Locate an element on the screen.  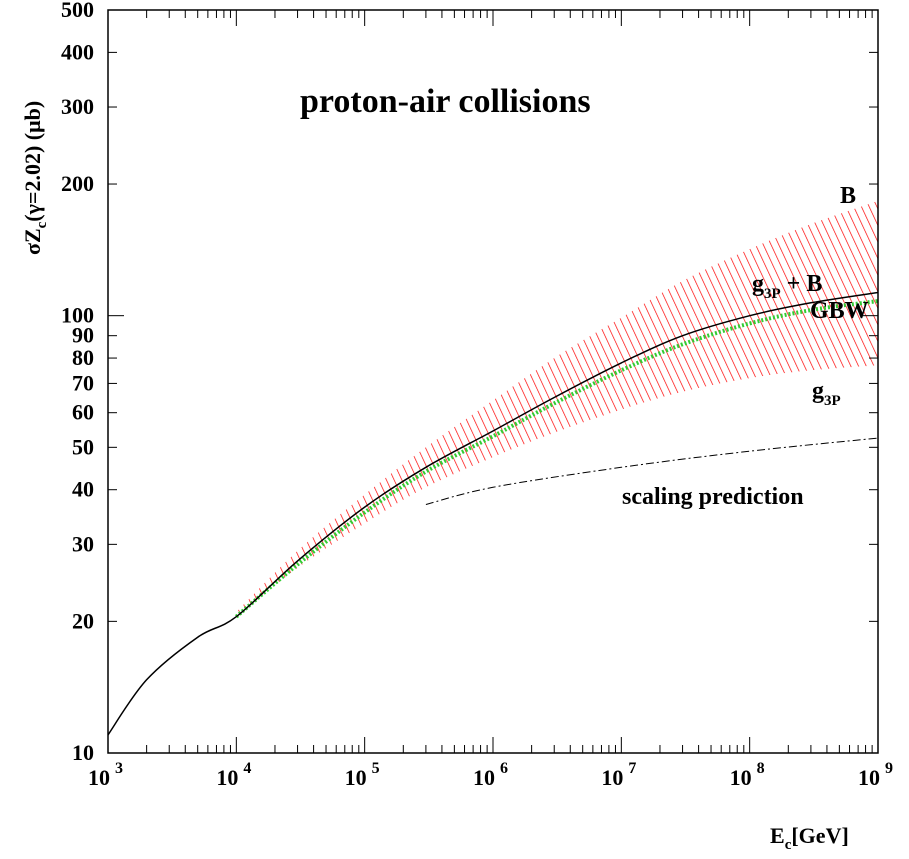
annotation-g3p-plus-b-rest: + B is located at coordinates (802, 284).